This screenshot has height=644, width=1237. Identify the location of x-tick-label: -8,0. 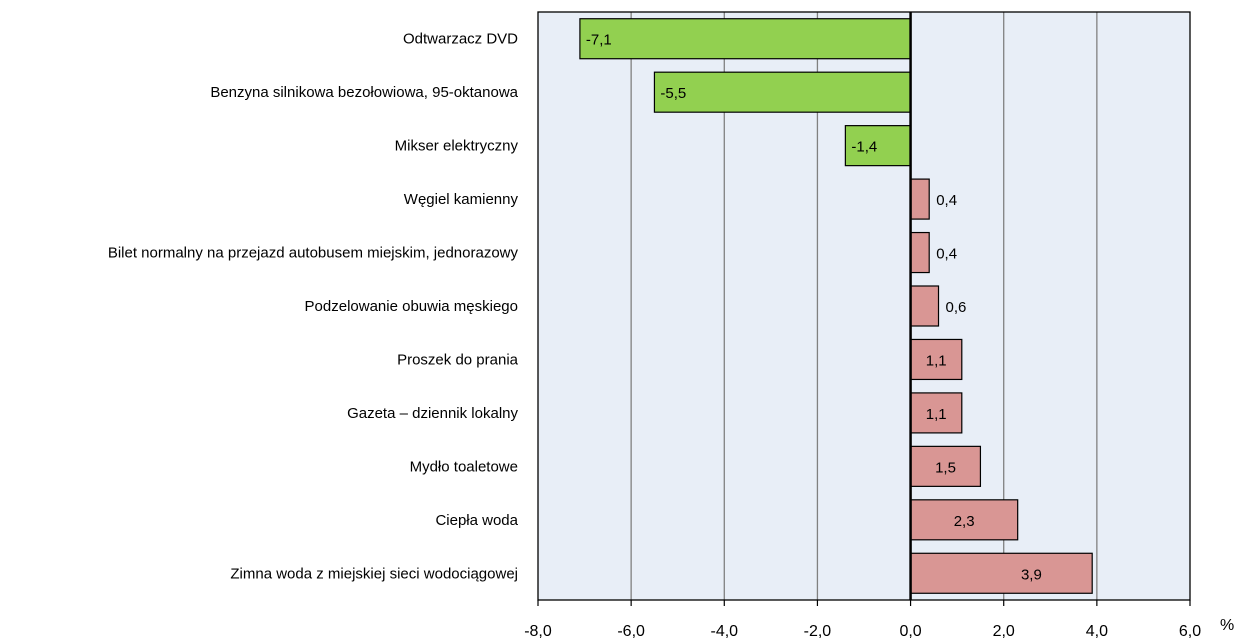
(538, 631).